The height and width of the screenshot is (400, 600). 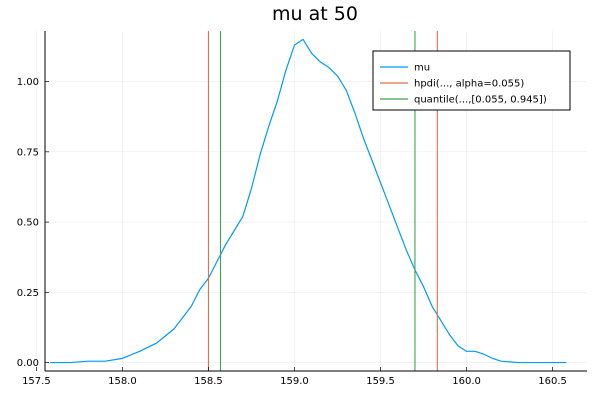 What do you see at coordinates (28, 152) in the screenshot?
I see `y-tick-label-3: 0.75` at bounding box center [28, 152].